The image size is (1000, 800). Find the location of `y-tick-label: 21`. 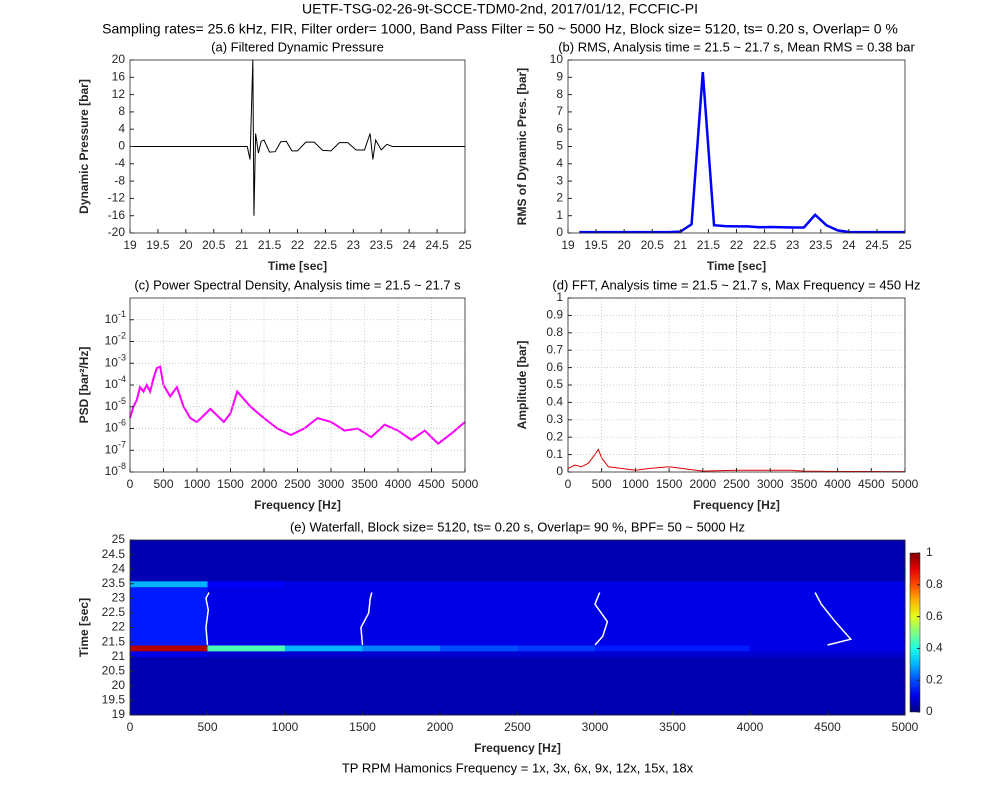

y-tick-label: 21 is located at coordinates (119, 656).